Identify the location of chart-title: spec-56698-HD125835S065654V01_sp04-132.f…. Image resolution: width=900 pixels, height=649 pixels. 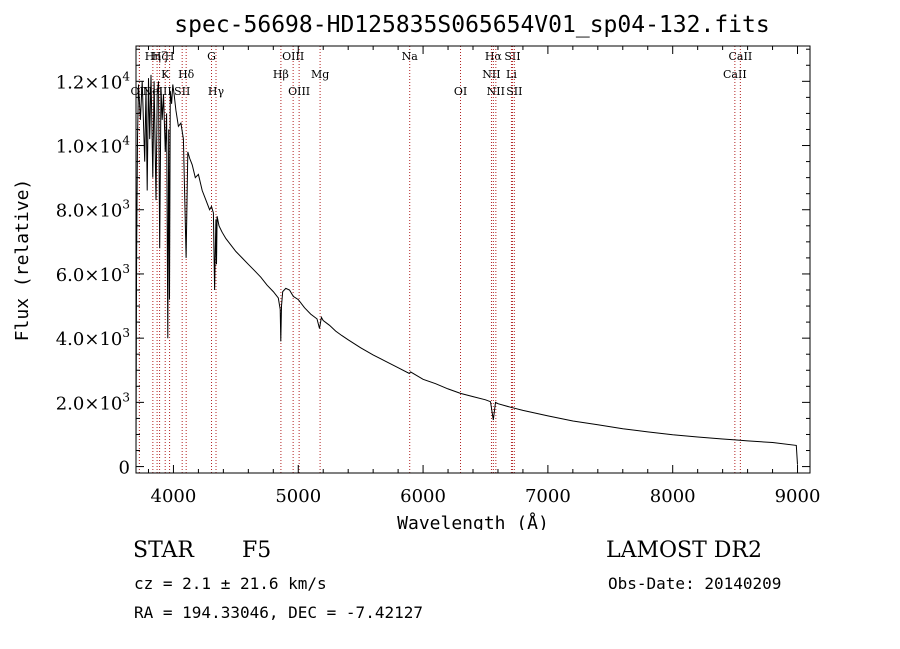
(471, 25).